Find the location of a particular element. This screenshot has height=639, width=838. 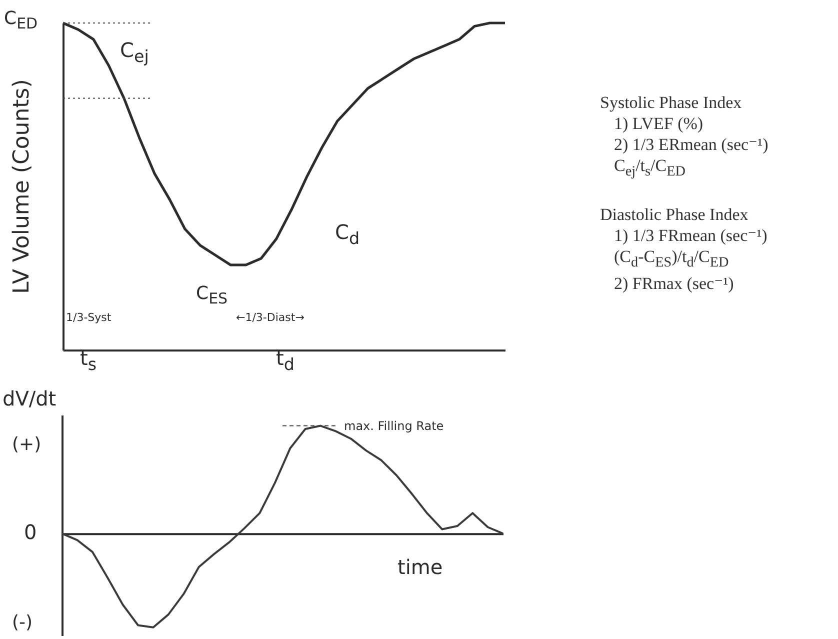

text: 1) 1/3 FRmean (sec⁻¹) is located at coordinates (690, 235).